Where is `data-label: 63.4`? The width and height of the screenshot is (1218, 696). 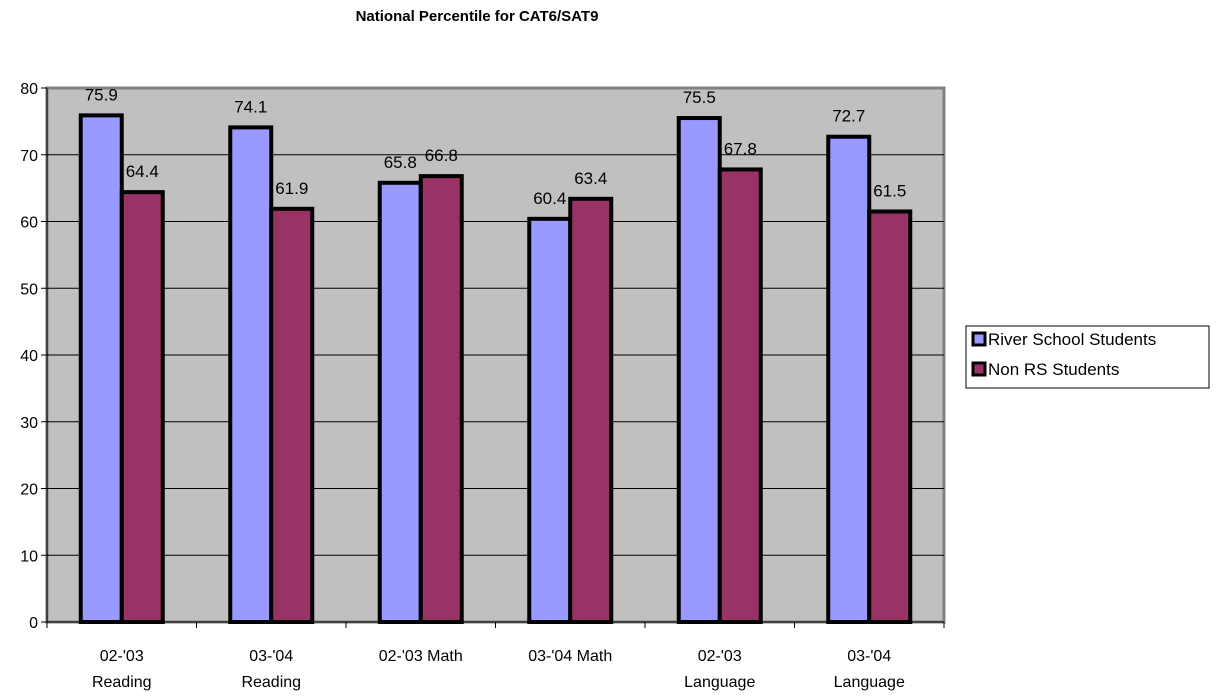
data-label: 63.4 is located at coordinates (590, 178).